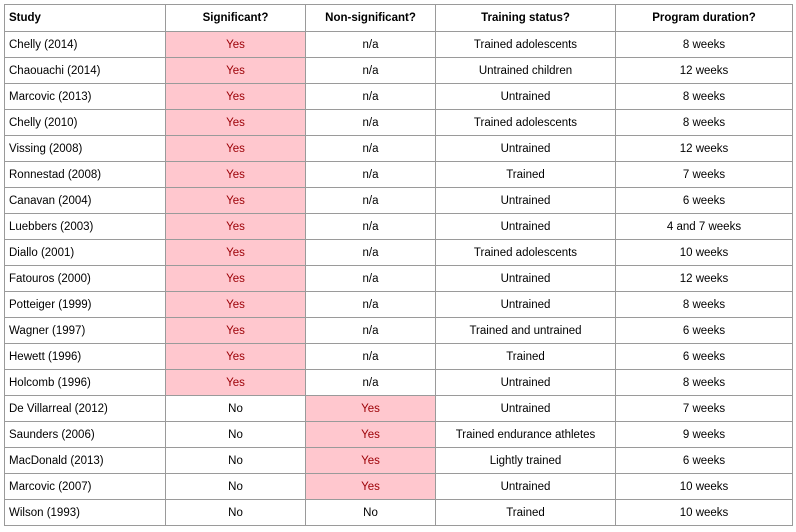 Image resolution: width=796 pixels, height=532 pixels. I want to click on header-cell: Training status?, so click(525, 18).